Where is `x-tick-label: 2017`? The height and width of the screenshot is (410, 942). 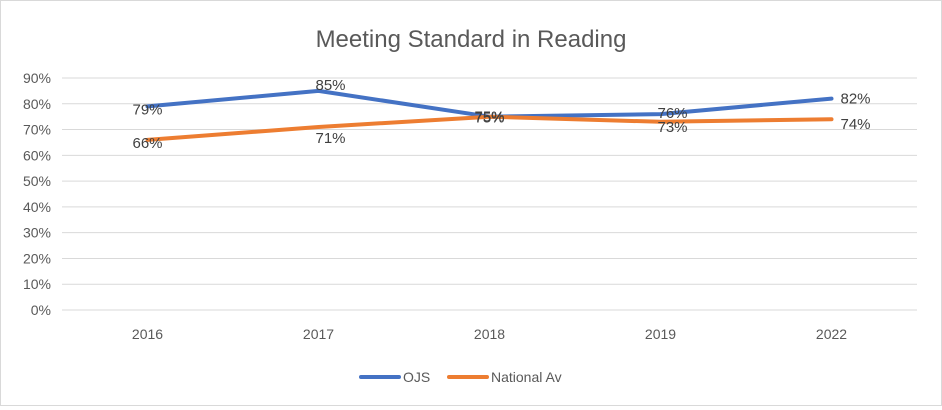
x-tick-label: 2017 is located at coordinates (318, 334).